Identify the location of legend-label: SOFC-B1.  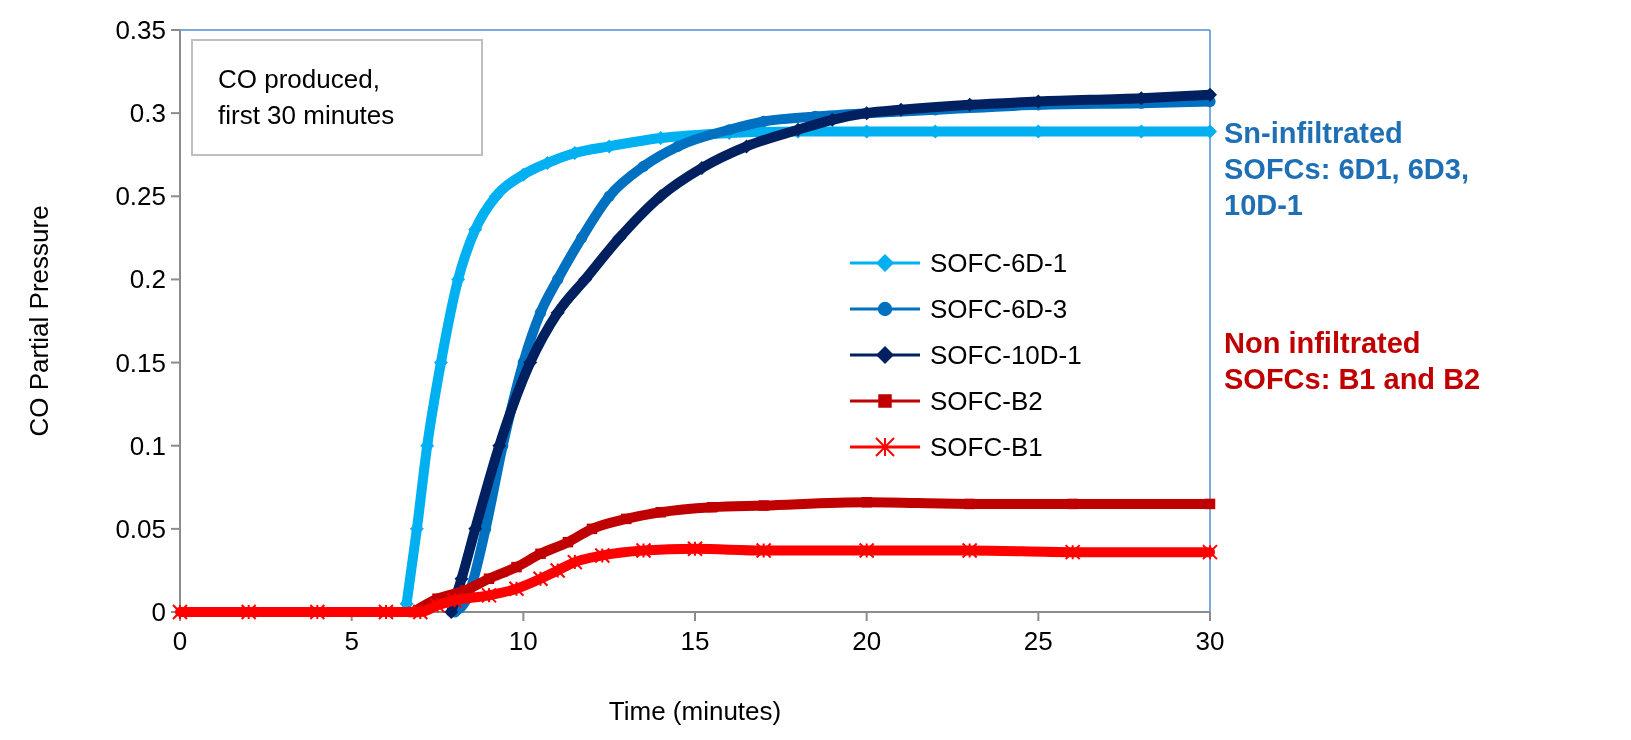
(986, 447).